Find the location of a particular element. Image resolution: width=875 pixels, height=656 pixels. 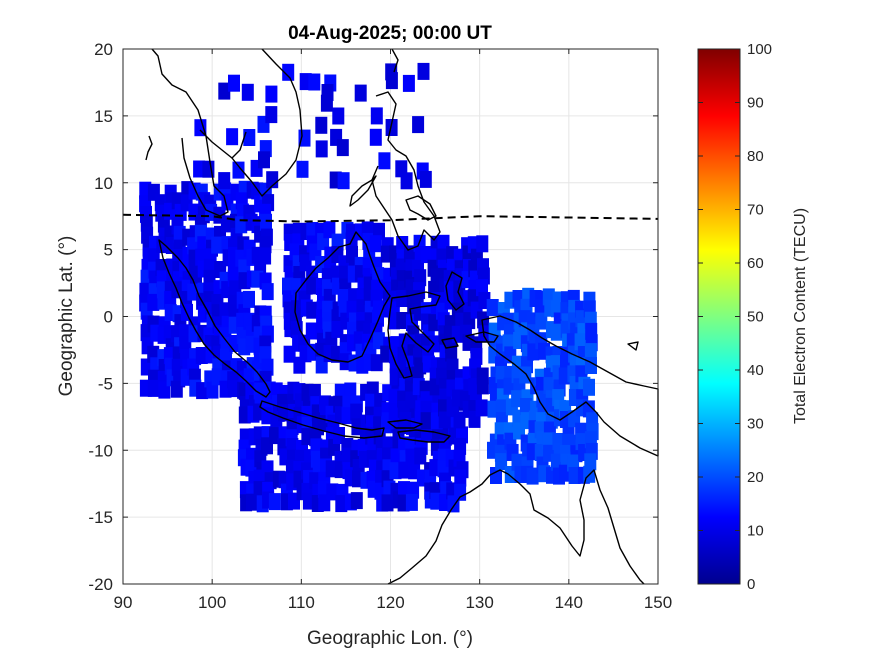

x-tick-label: 90 is located at coordinates (123, 602).